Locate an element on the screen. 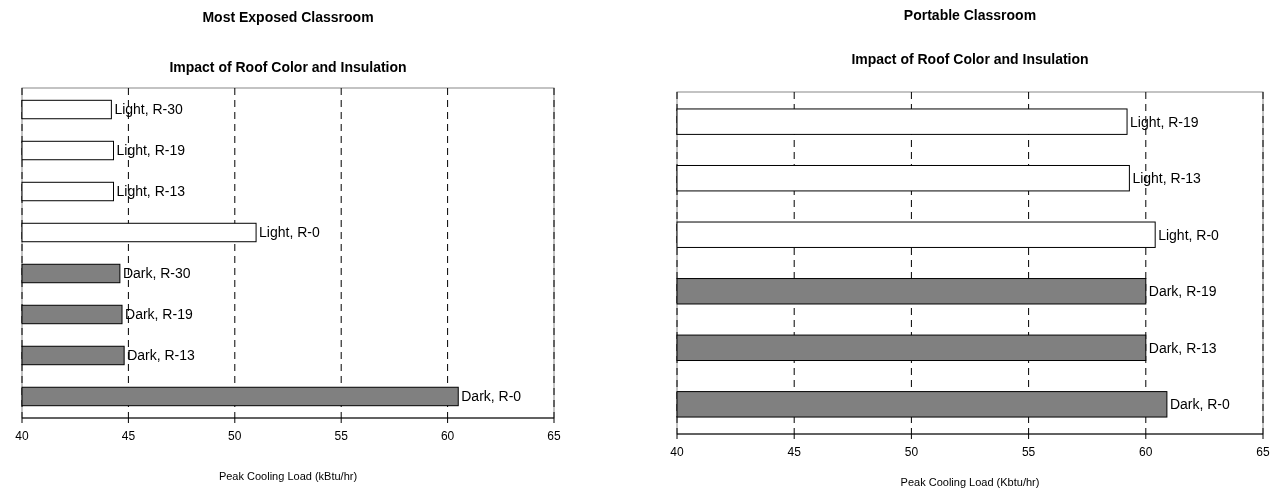  category-label: Dark, R-13 is located at coordinates (161, 355).